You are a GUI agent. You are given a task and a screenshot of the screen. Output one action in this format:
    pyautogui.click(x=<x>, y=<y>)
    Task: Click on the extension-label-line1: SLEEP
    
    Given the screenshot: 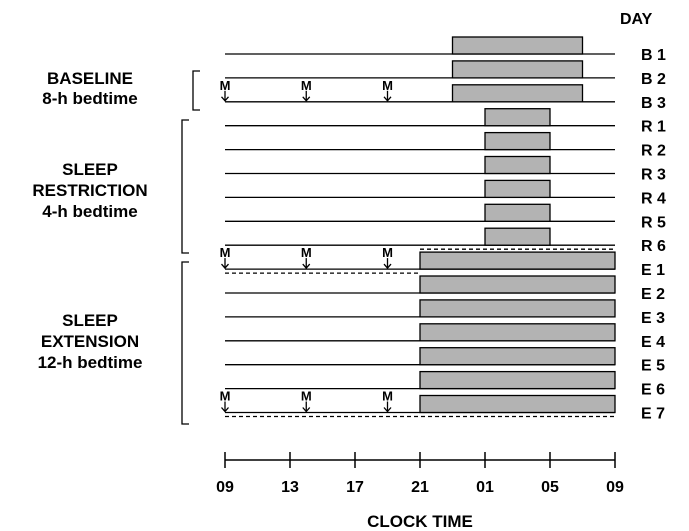 What is the action you would take?
    pyautogui.click(x=90, y=320)
    